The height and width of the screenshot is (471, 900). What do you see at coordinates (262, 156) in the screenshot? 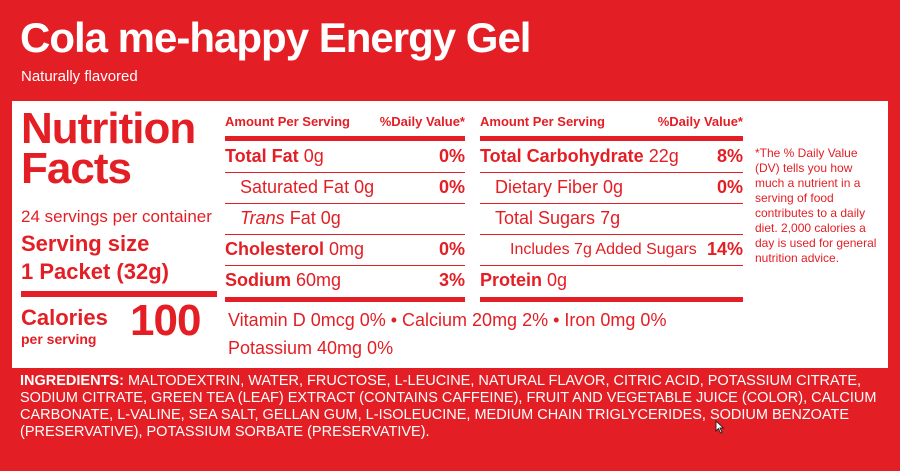
I see `nutrient-name: Total Fat` at bounding box center [262, 156].